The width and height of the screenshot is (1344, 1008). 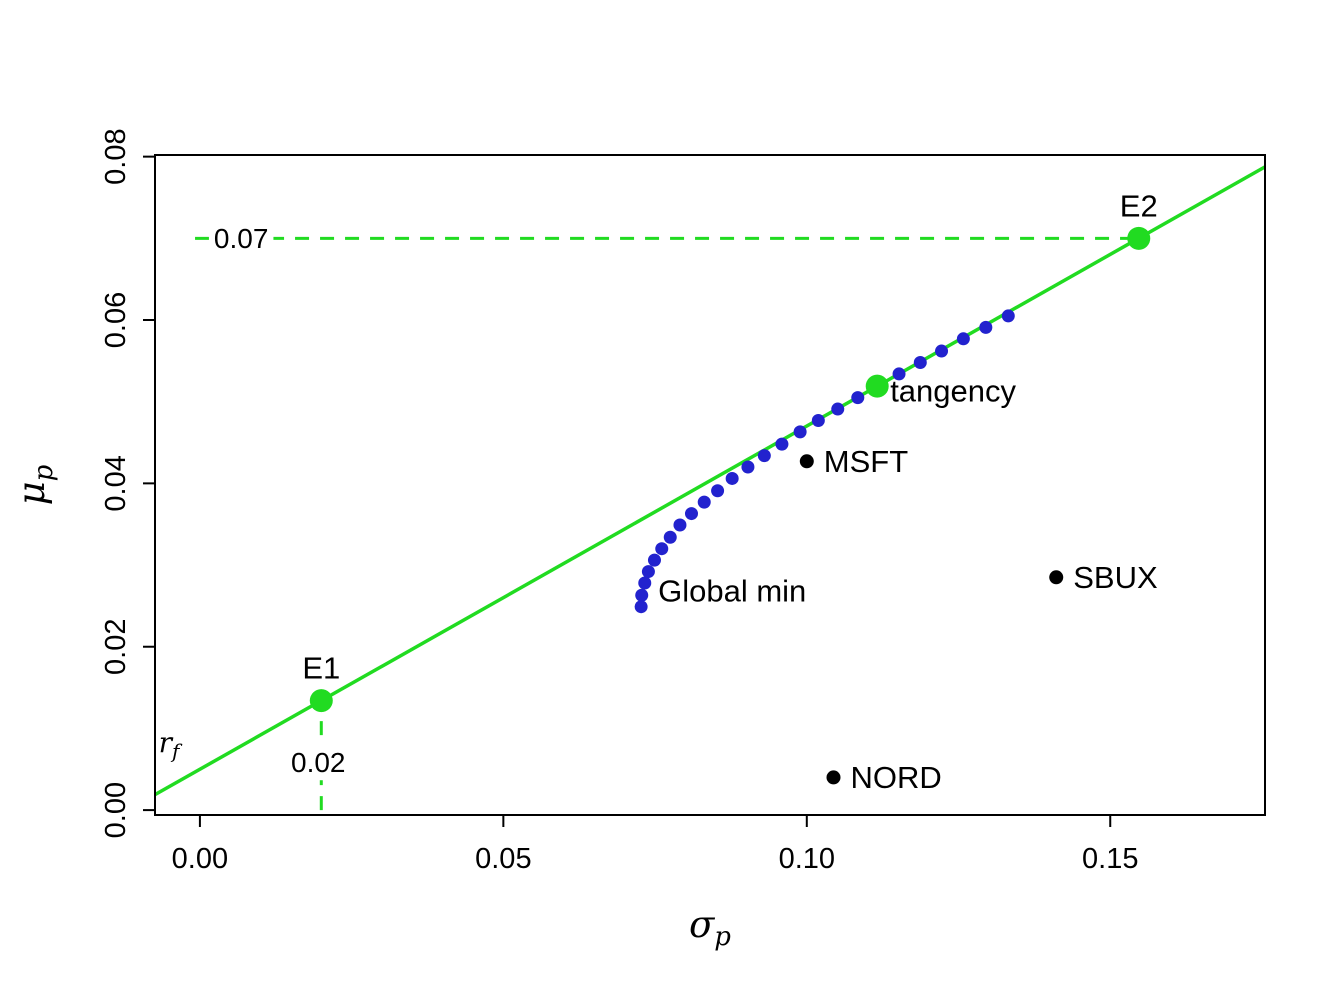 What do you see at coordinates (1115, 577) in the screenshot?
I see `asset-label-SBUX: SBUX` at bounding box center [1115, 577].